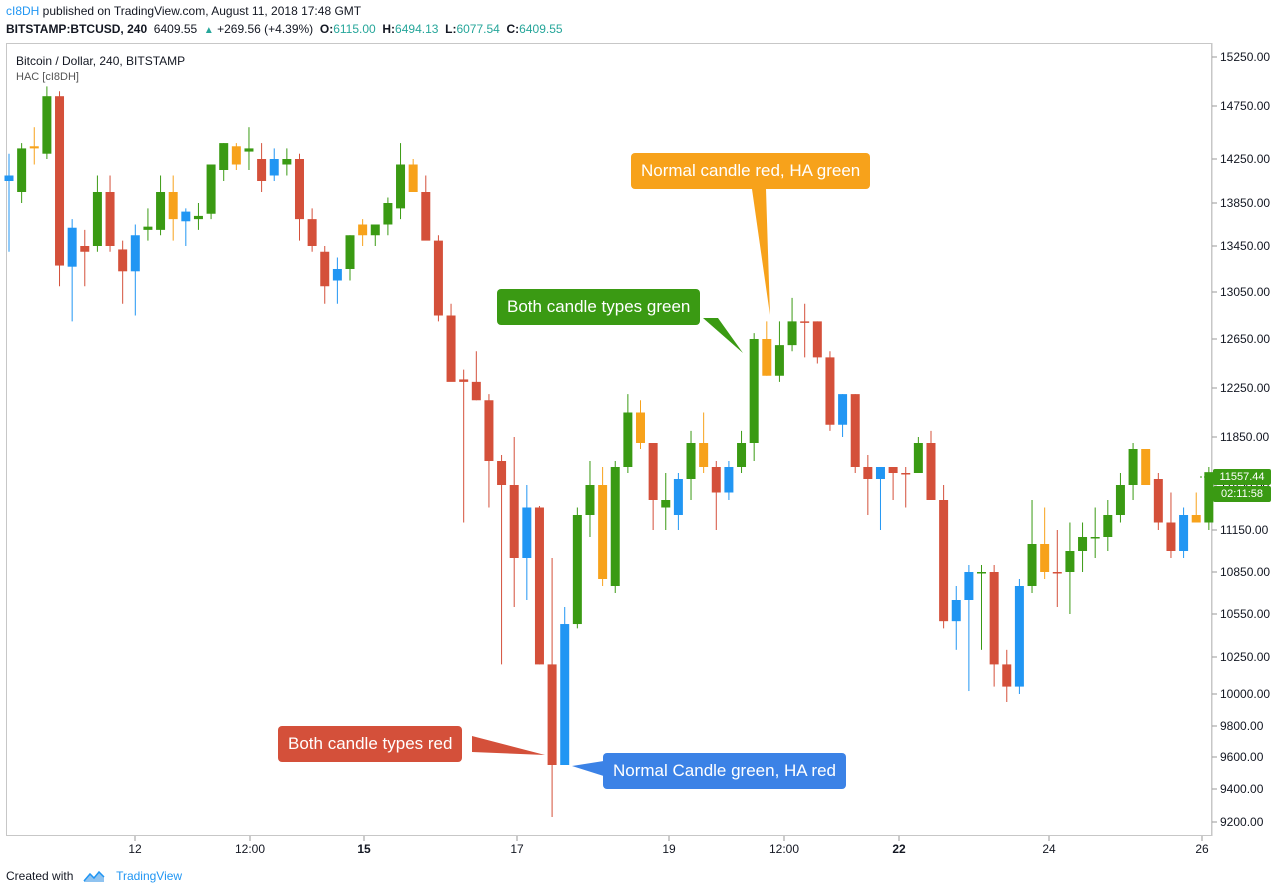  I want to click on tradingview-logo-icon, so click(94, 876).